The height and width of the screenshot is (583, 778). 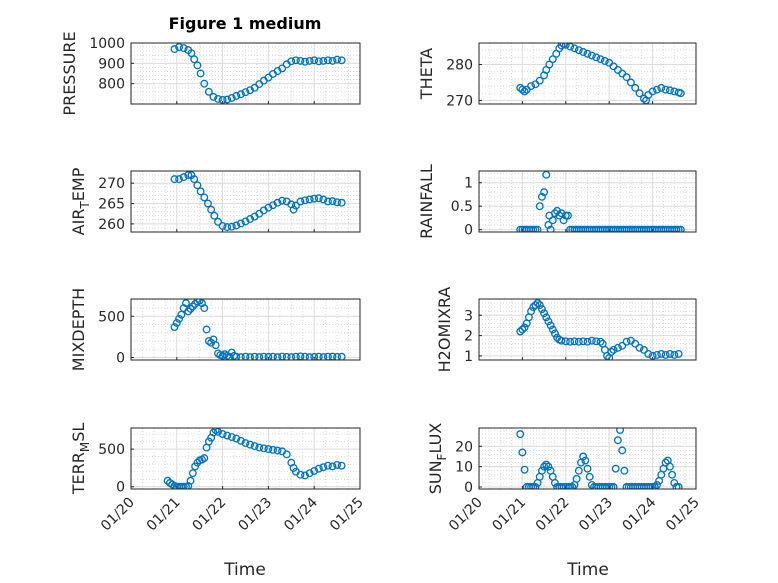 I want to click on y-axis-label-tail: EMP, so click(x=78, y=184).